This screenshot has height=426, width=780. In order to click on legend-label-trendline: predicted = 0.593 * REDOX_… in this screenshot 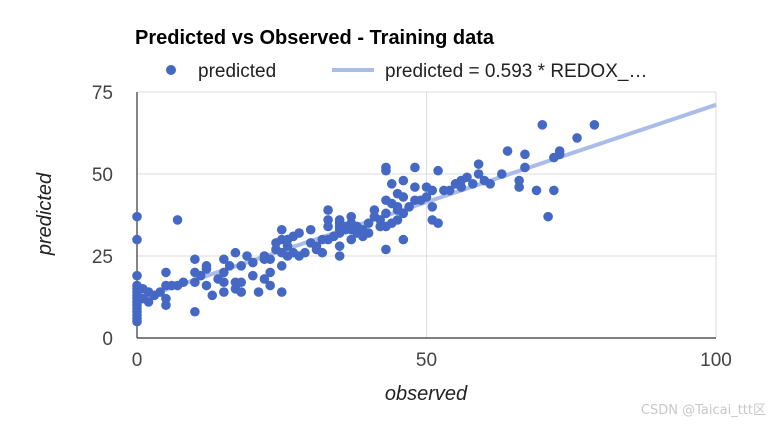, I will do `click(516, 71)`.